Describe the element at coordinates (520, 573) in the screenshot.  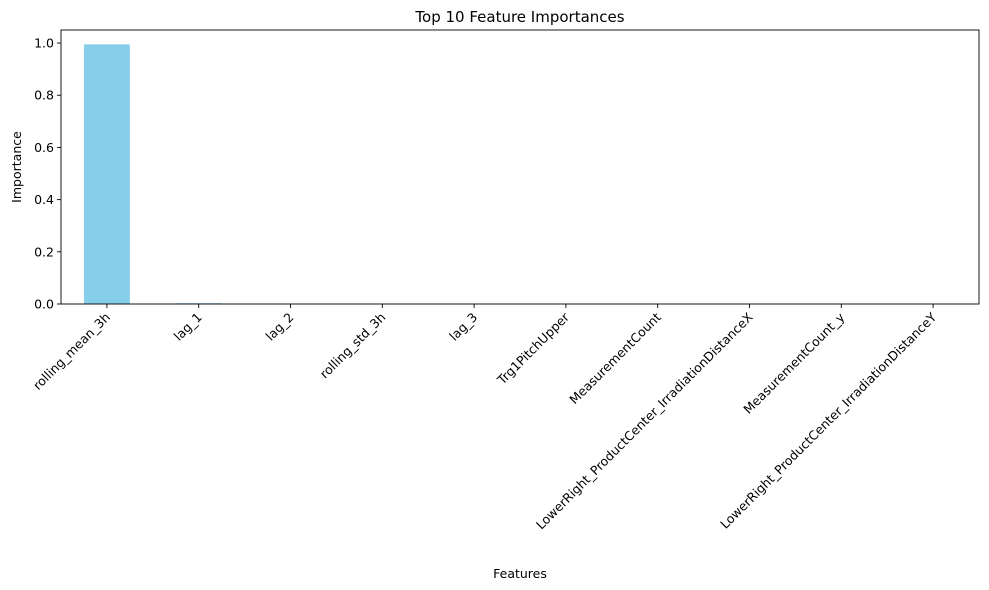
I see `x-axis-title: Features` at that location.